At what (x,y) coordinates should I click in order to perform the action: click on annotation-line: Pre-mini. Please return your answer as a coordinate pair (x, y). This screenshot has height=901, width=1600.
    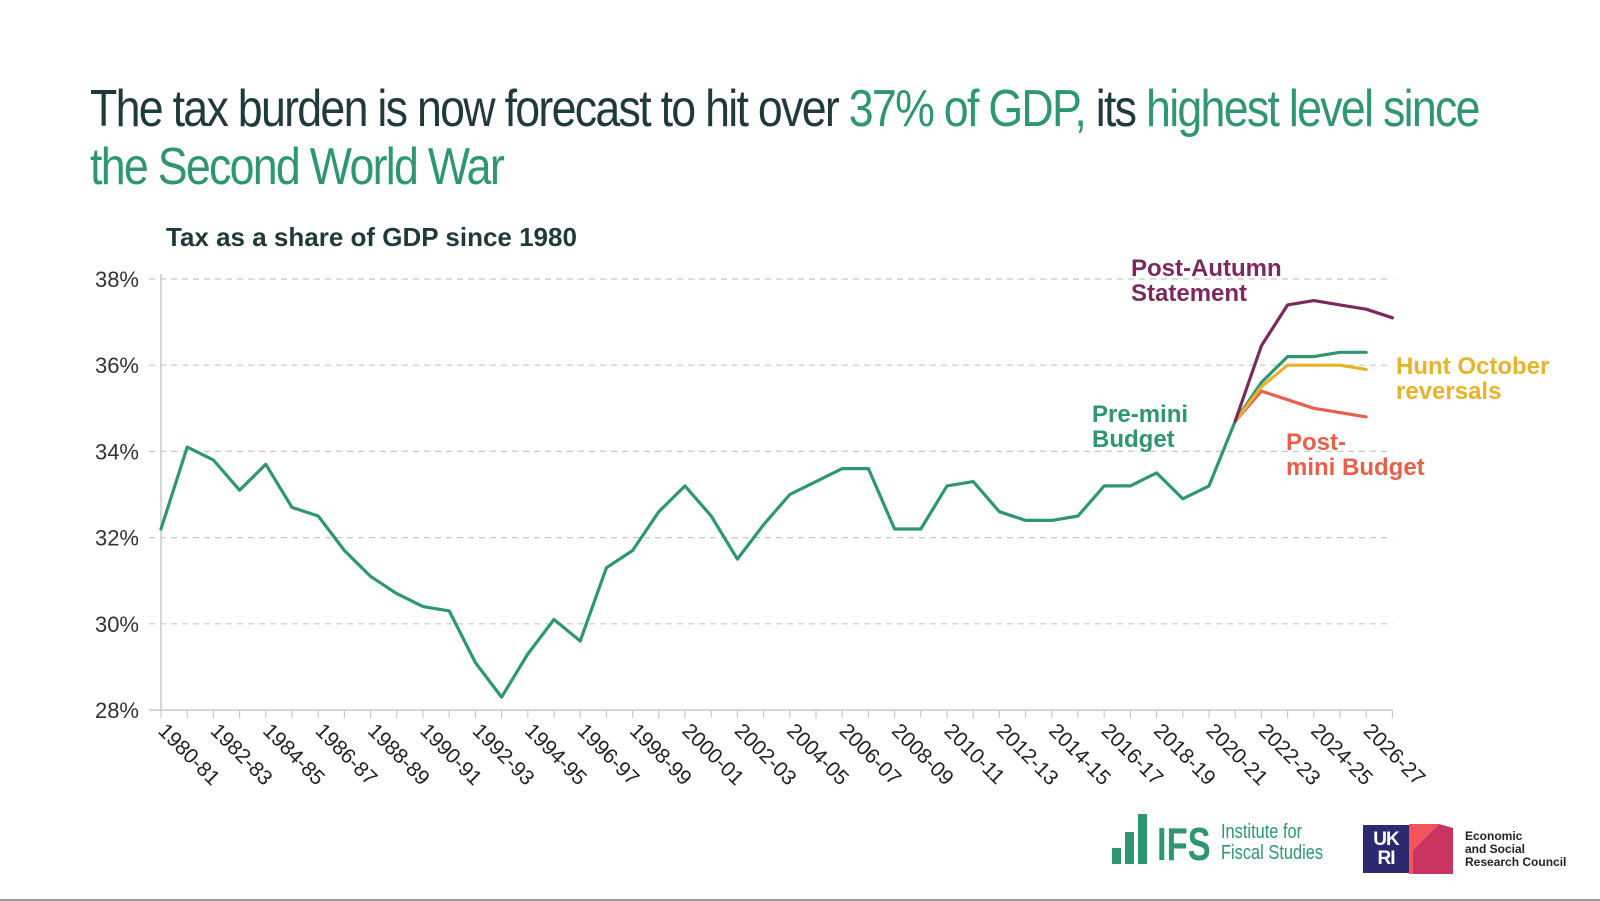
    Looking at the image, I should click on (1140, 414).